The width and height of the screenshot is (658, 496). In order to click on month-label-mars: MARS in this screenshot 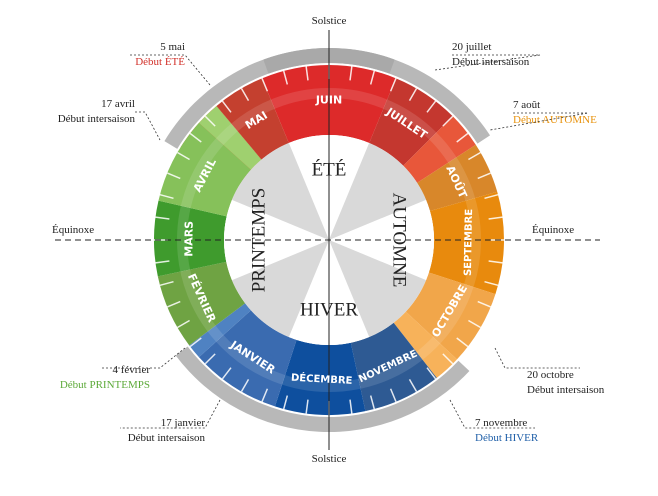, I will do `click(188, 239)`.